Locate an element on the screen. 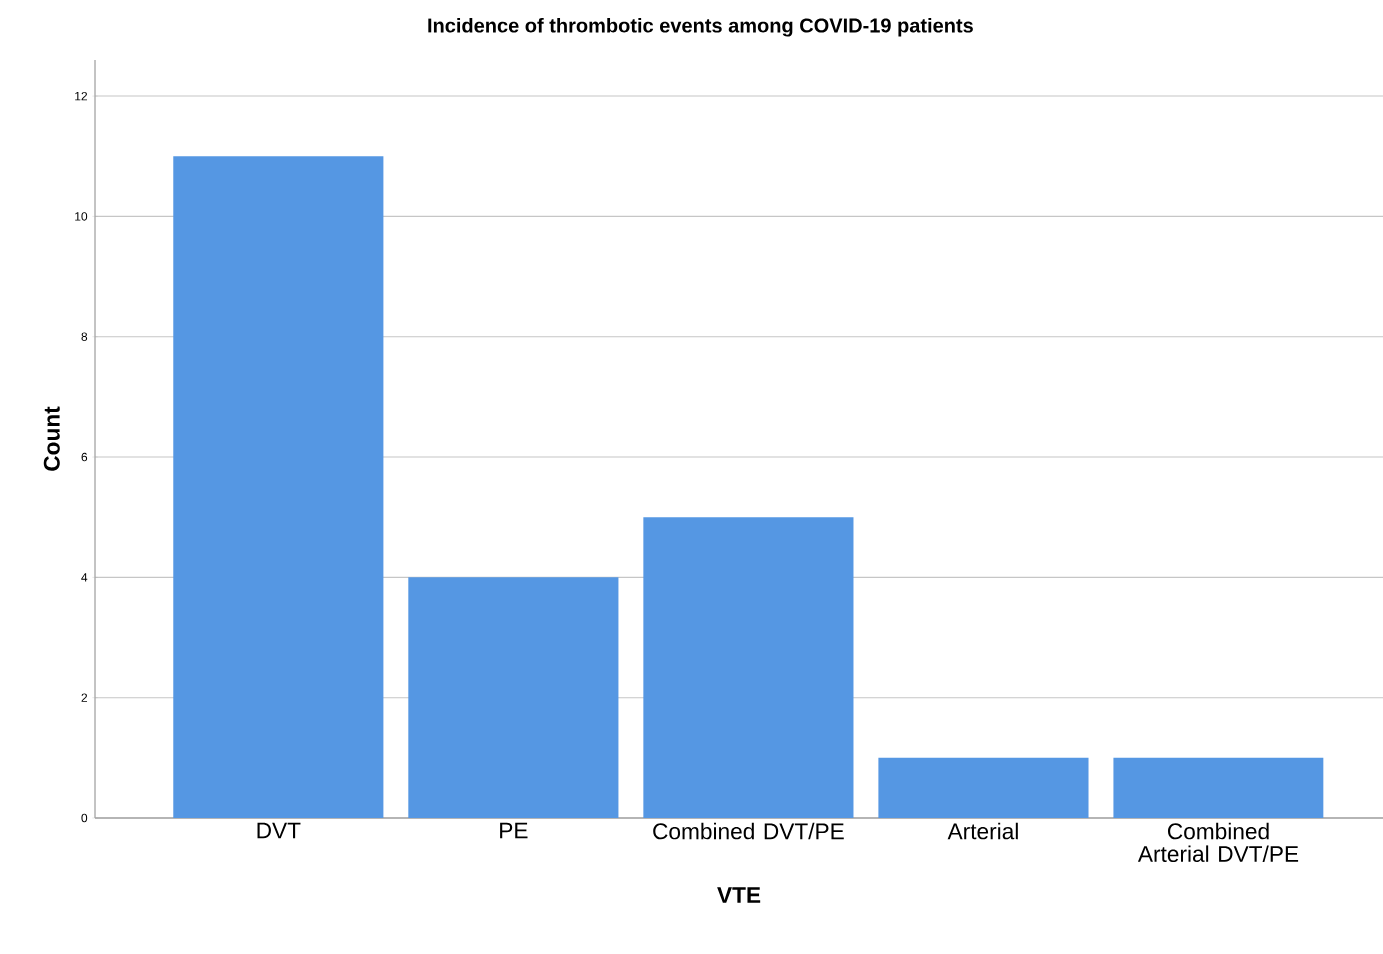 This screenshot has height=954, width=1383. x-tick-label: PE is located at coordinates (514, 830).